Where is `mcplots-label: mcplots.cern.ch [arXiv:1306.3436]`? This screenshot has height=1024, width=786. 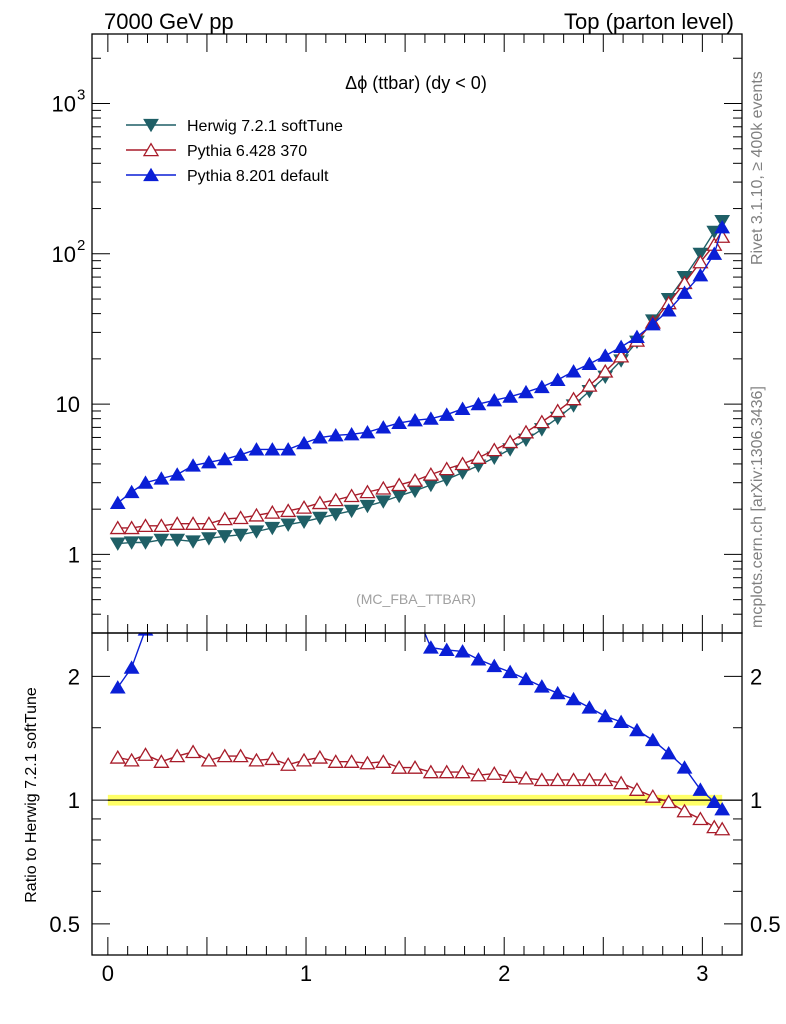 mcplots-label: mcplots.cern.ch [arXiv:1306.3436] is located at coordinates (757, 507).